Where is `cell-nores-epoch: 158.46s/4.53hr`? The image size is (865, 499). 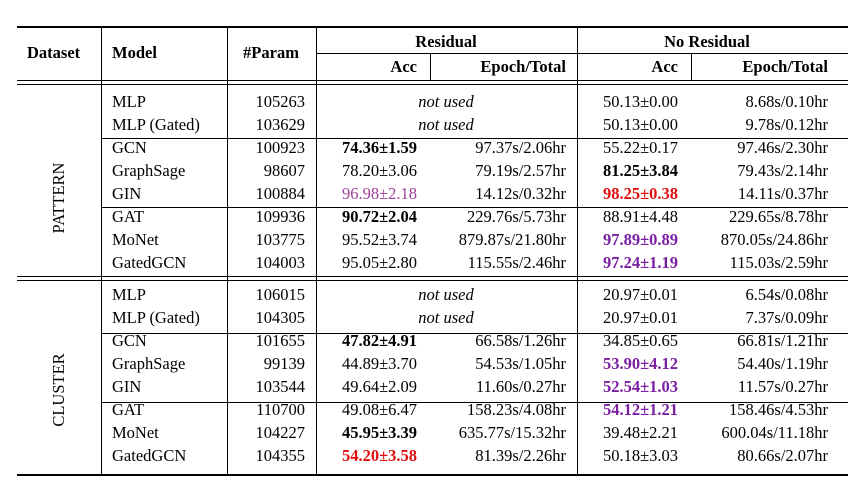 cell-nores-epoch: 158.46s/4.53hr is located at coordinates (778, 409).